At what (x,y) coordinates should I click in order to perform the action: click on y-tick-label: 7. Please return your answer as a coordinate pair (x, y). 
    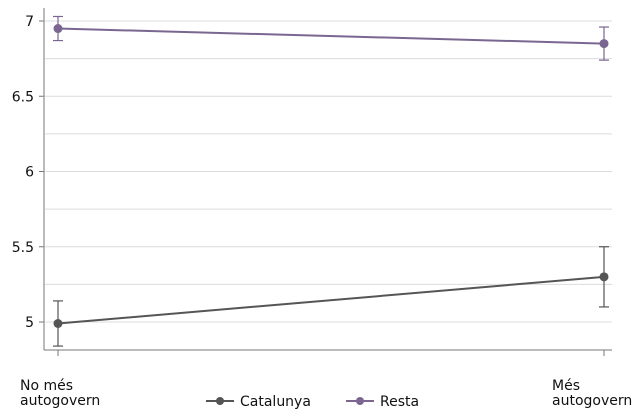
    Looking at the image, I should click on (29, 22).